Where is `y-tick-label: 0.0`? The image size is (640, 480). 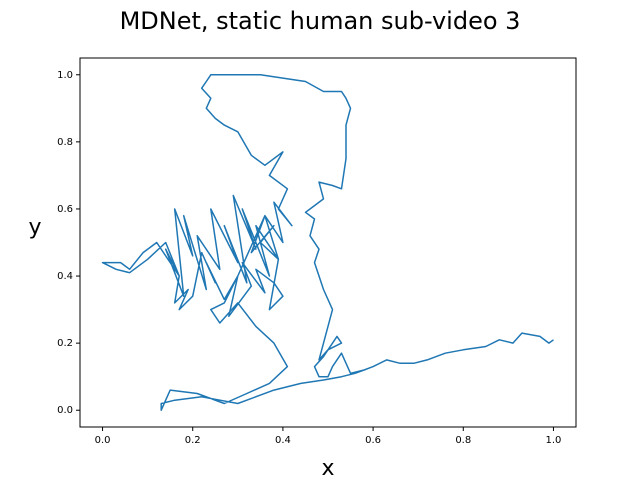 y-tick-label: 0.0 is located at coordinates (65, 410).